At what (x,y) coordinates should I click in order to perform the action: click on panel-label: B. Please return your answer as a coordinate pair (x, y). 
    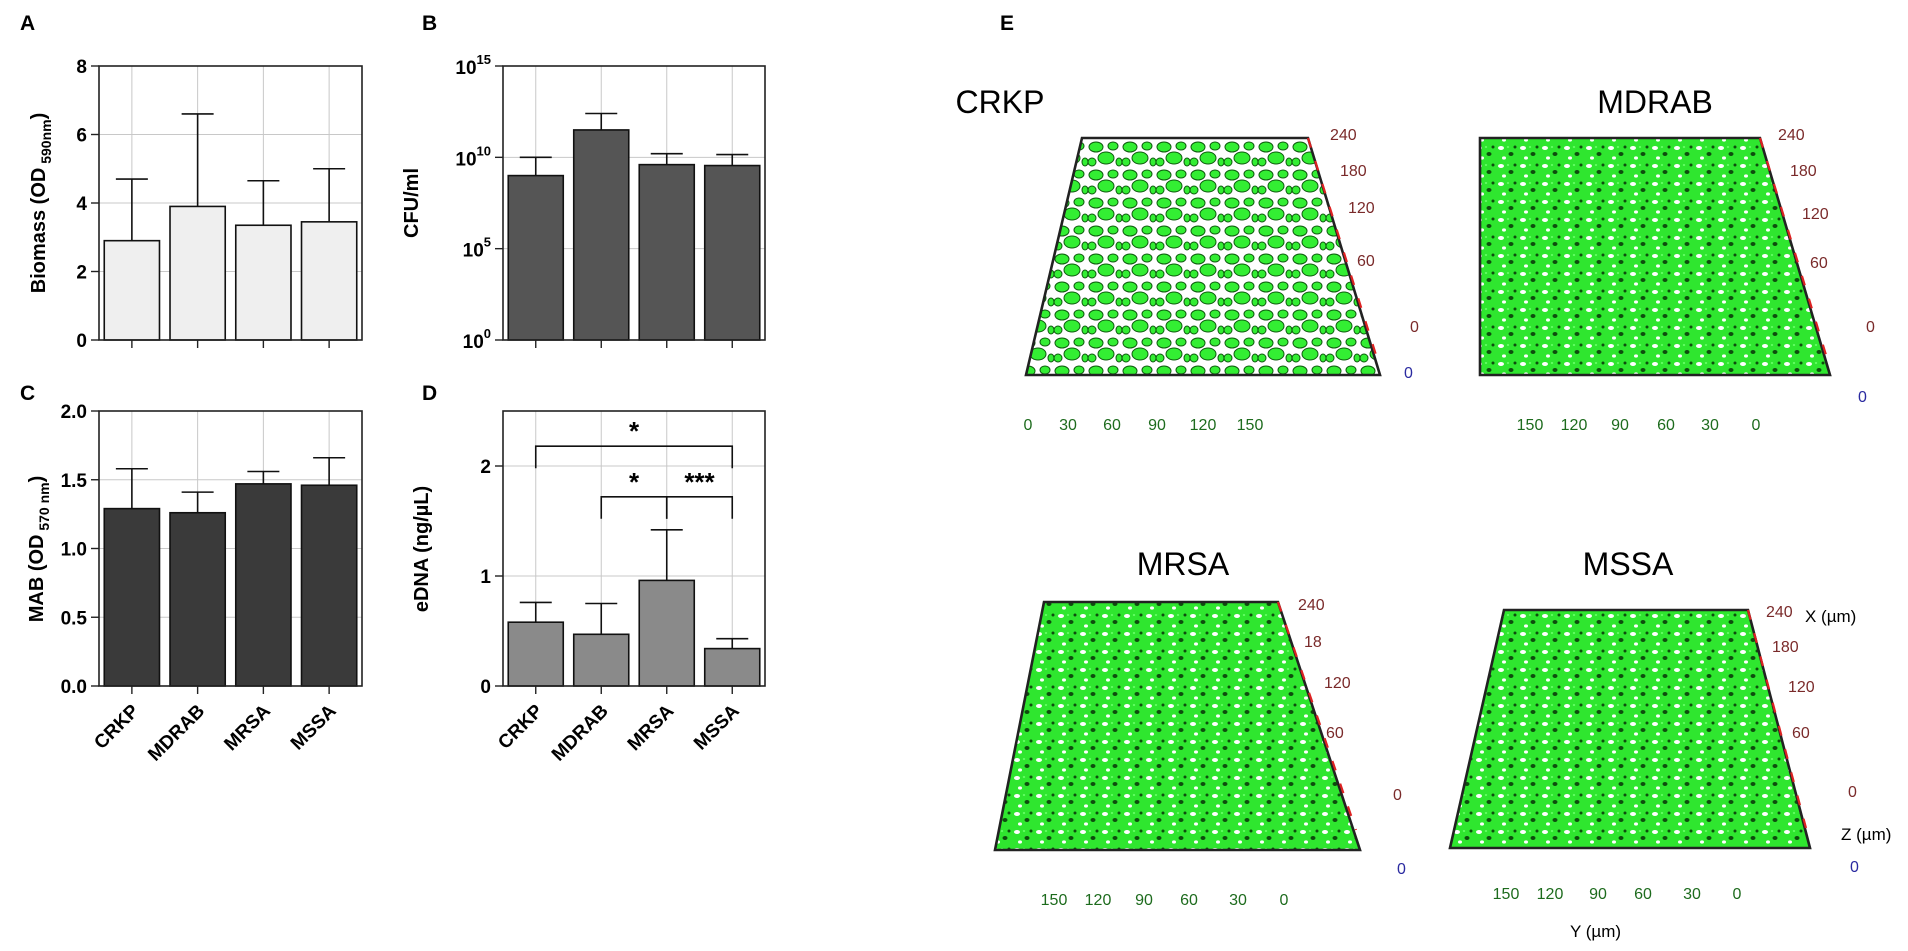
    Looking at the image, I should click on (429, 23).